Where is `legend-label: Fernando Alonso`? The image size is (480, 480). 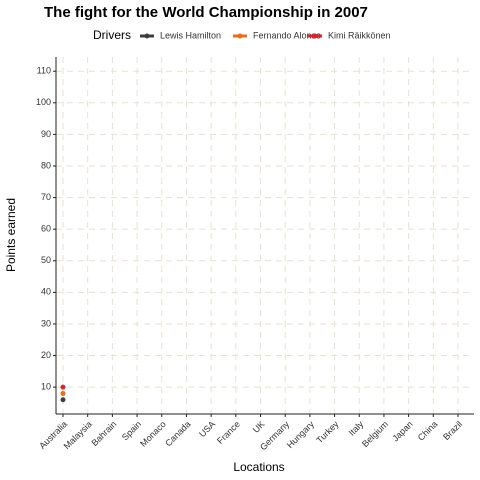
legend-label: Fernando Alonso is located at coordinates (287, 35).